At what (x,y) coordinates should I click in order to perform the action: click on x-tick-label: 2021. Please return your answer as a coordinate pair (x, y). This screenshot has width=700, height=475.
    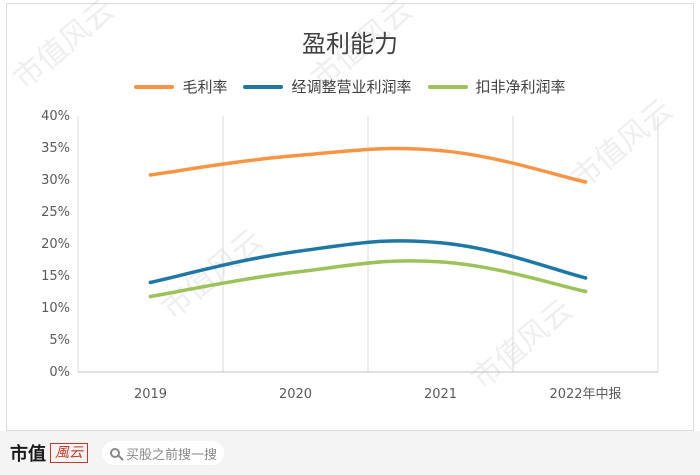
    Looking at the image, I should click on (440, 394).